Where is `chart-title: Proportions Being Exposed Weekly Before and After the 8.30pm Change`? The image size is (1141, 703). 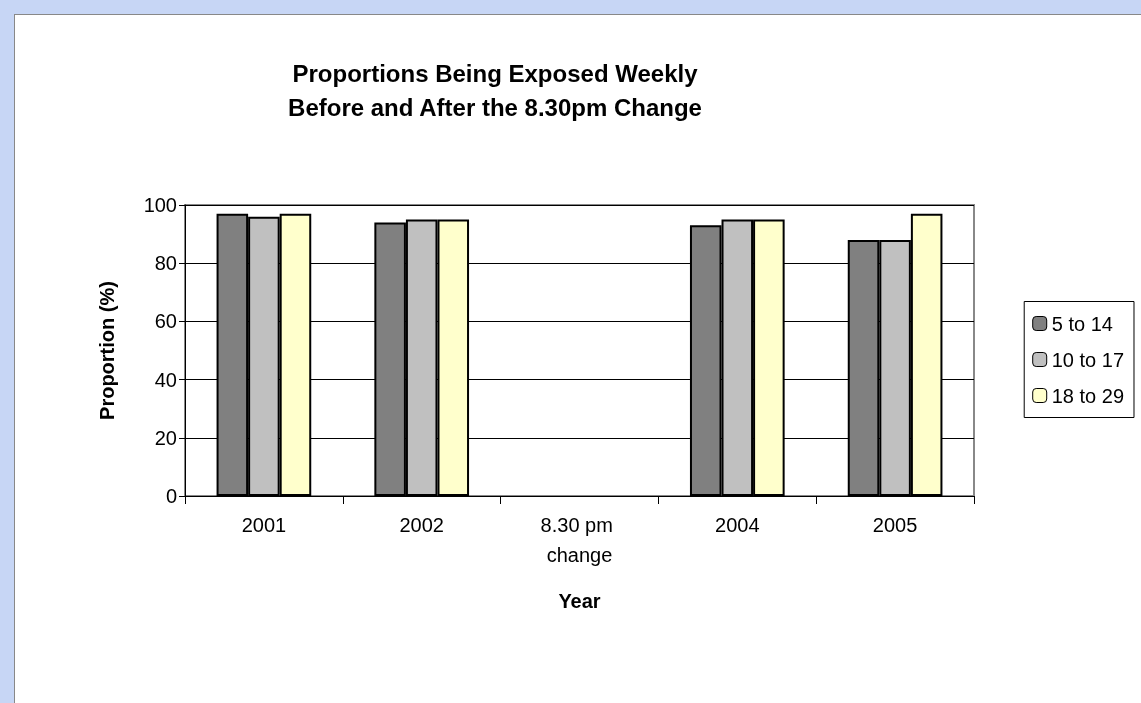
chart-title: Proportions Being Exposed Weekly Before and After the 8.30pm Change is located at coordinates (495, 90).